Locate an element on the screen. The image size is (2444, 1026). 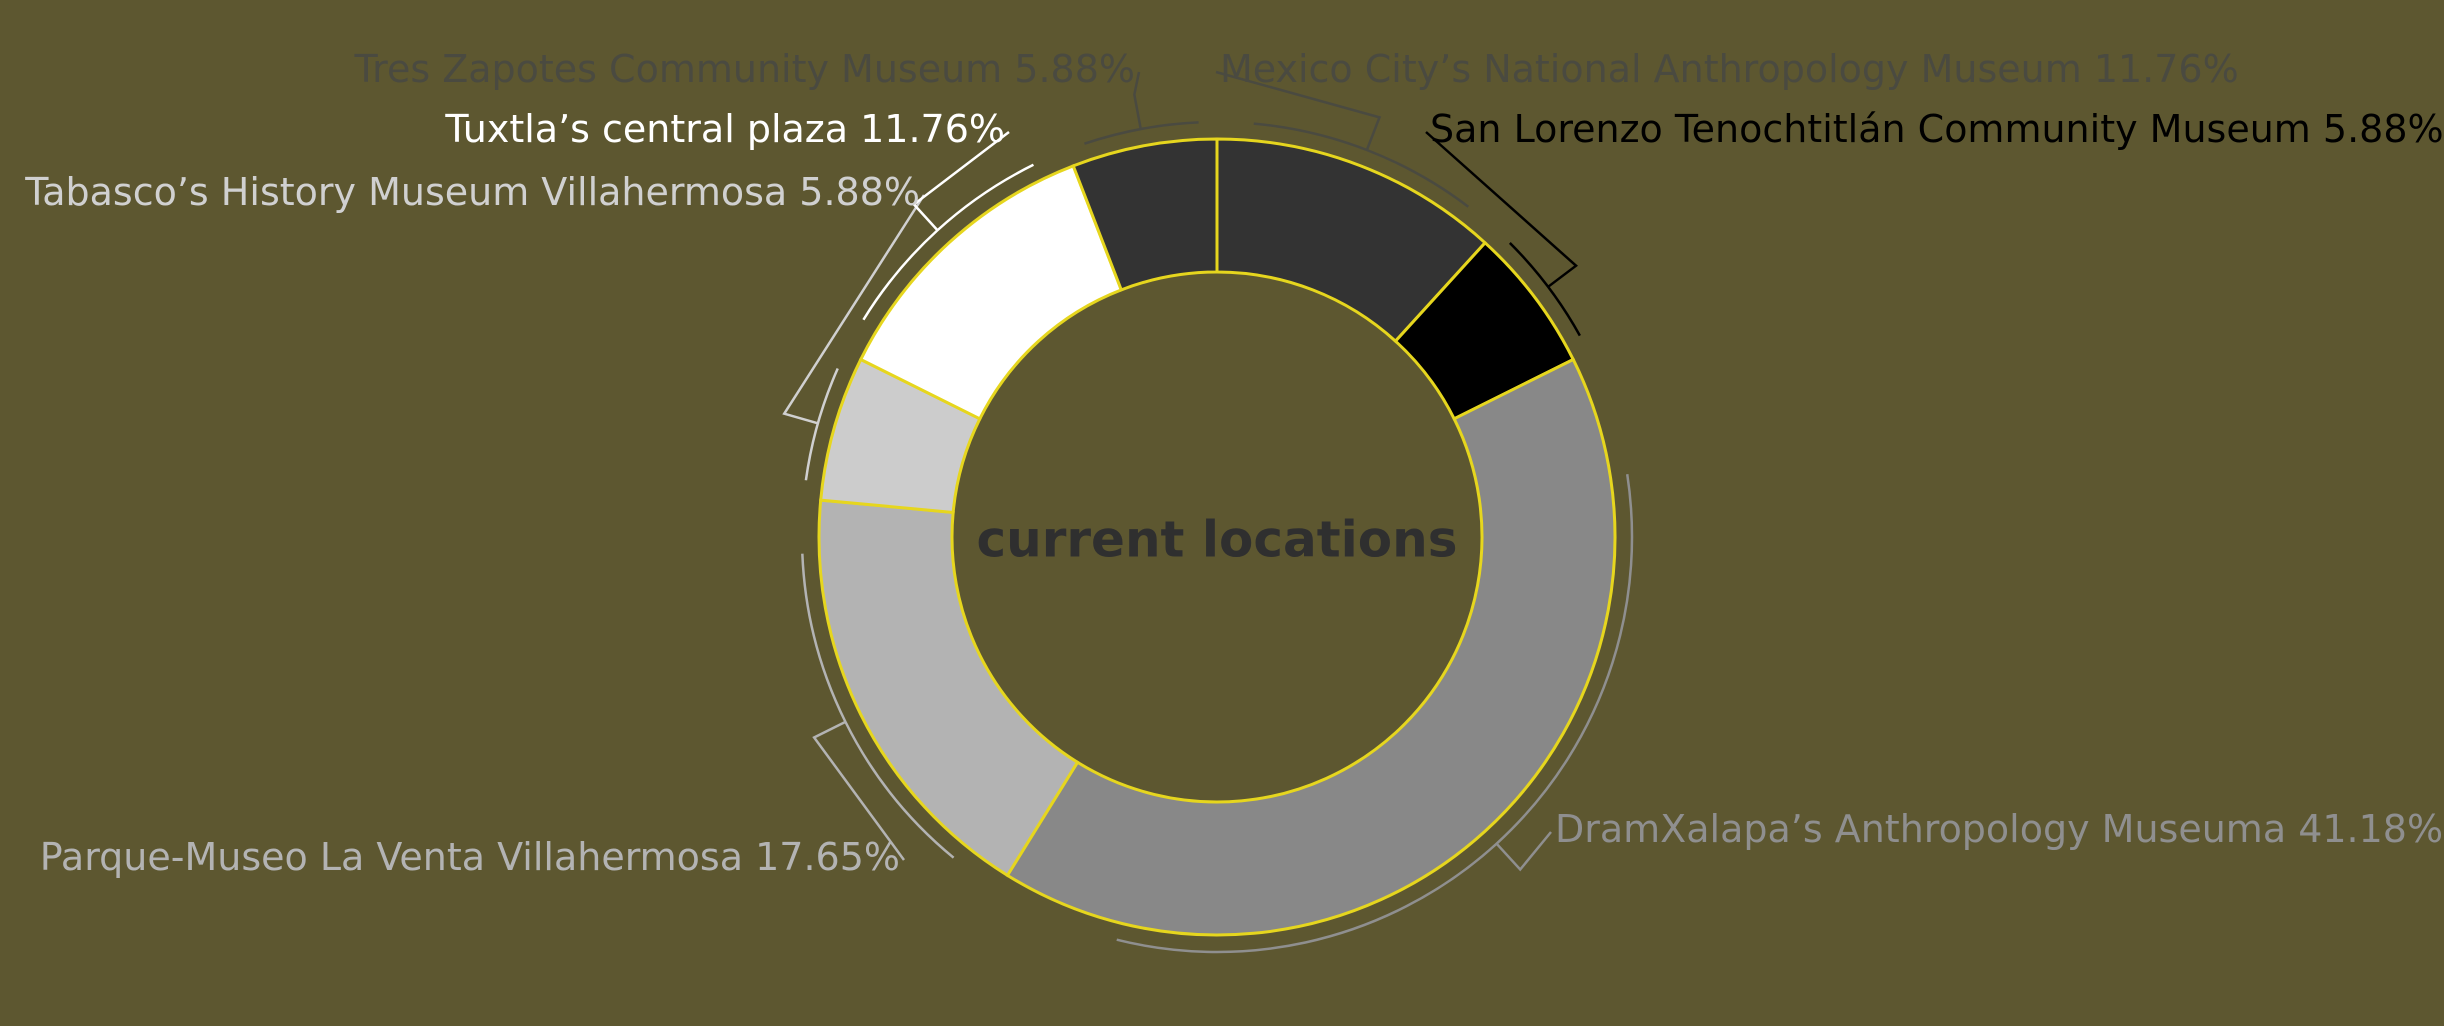
leader-san-lorenzo-tenochtitlan-community-museum is located at coordinates (1503, 234).